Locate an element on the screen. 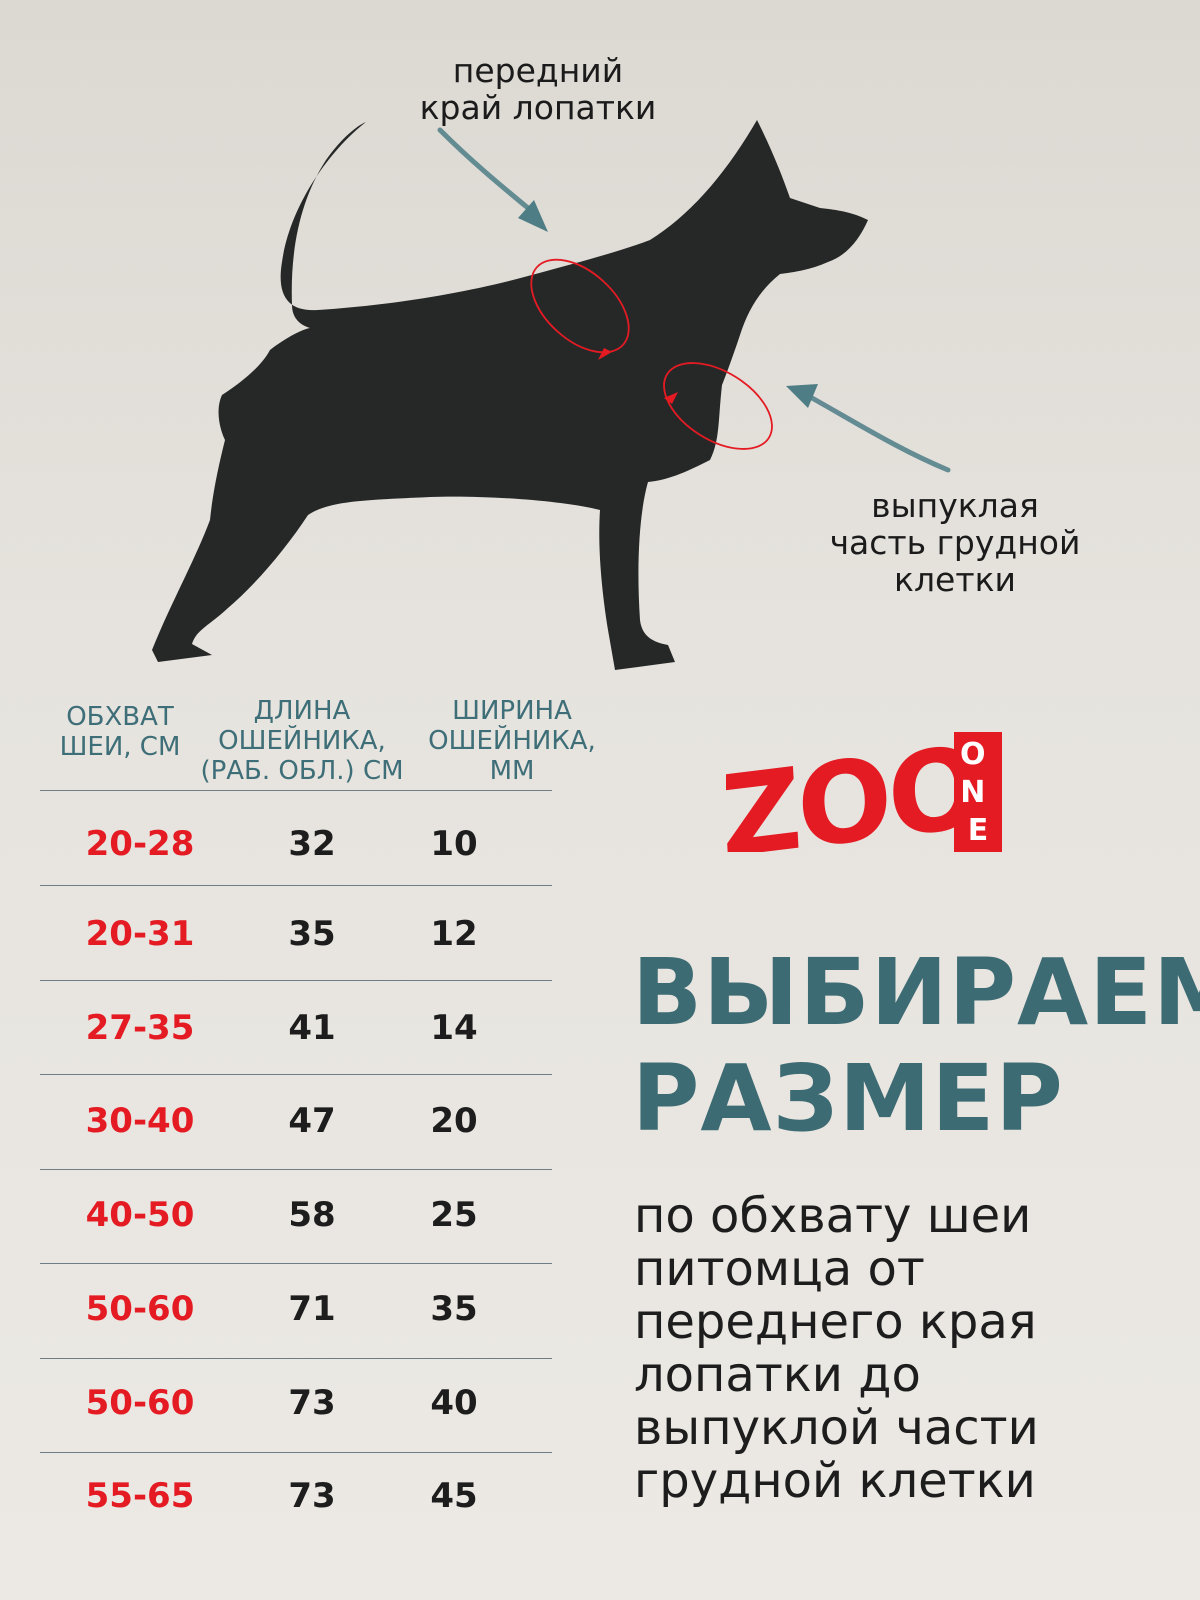  header-collar-width-line-2: ОШЕЙНИКА, is located at coordinates (512, 741).